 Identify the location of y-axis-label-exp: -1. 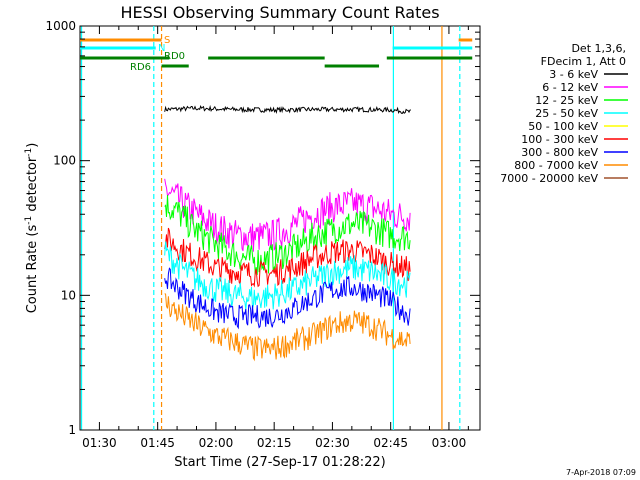
(29, 220).